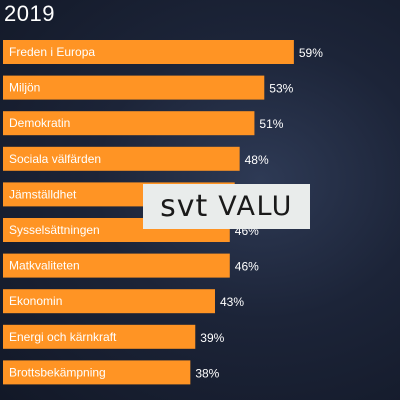 This screenshot has height=400, width=400. Describe the element at coordinates (43, 194) in the screenshot. I see `bar-label-jamstalldhet: Jämställdhet` at that location.